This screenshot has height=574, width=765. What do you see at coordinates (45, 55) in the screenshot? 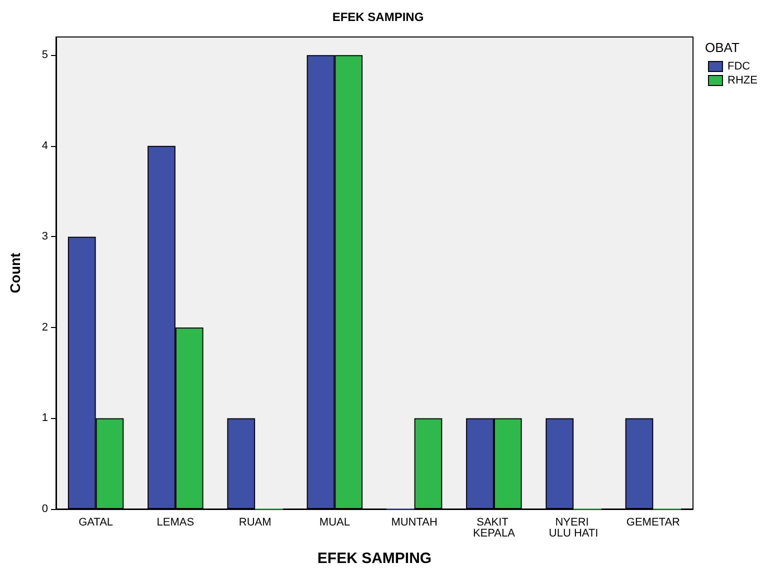
I see `y-tick-label: 5` at bounding box center [45, 55].